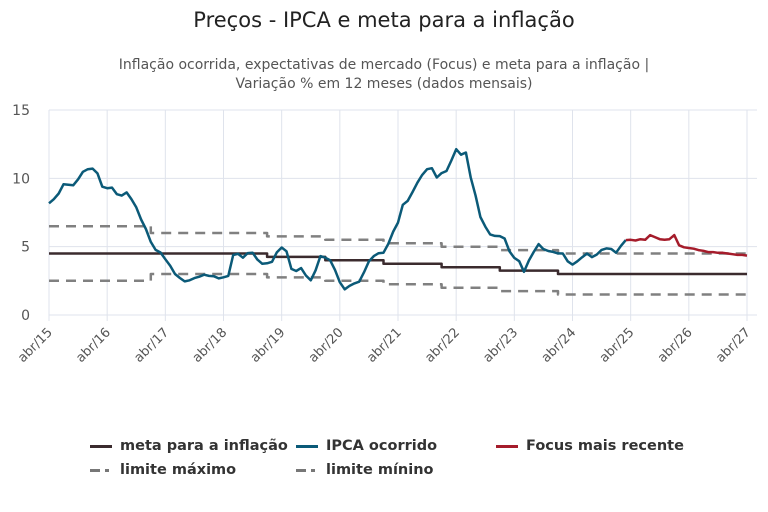  Describe the element at coordinates (210, 345) in the screenshot. I see `x-tick-label: abr/18` at that location.